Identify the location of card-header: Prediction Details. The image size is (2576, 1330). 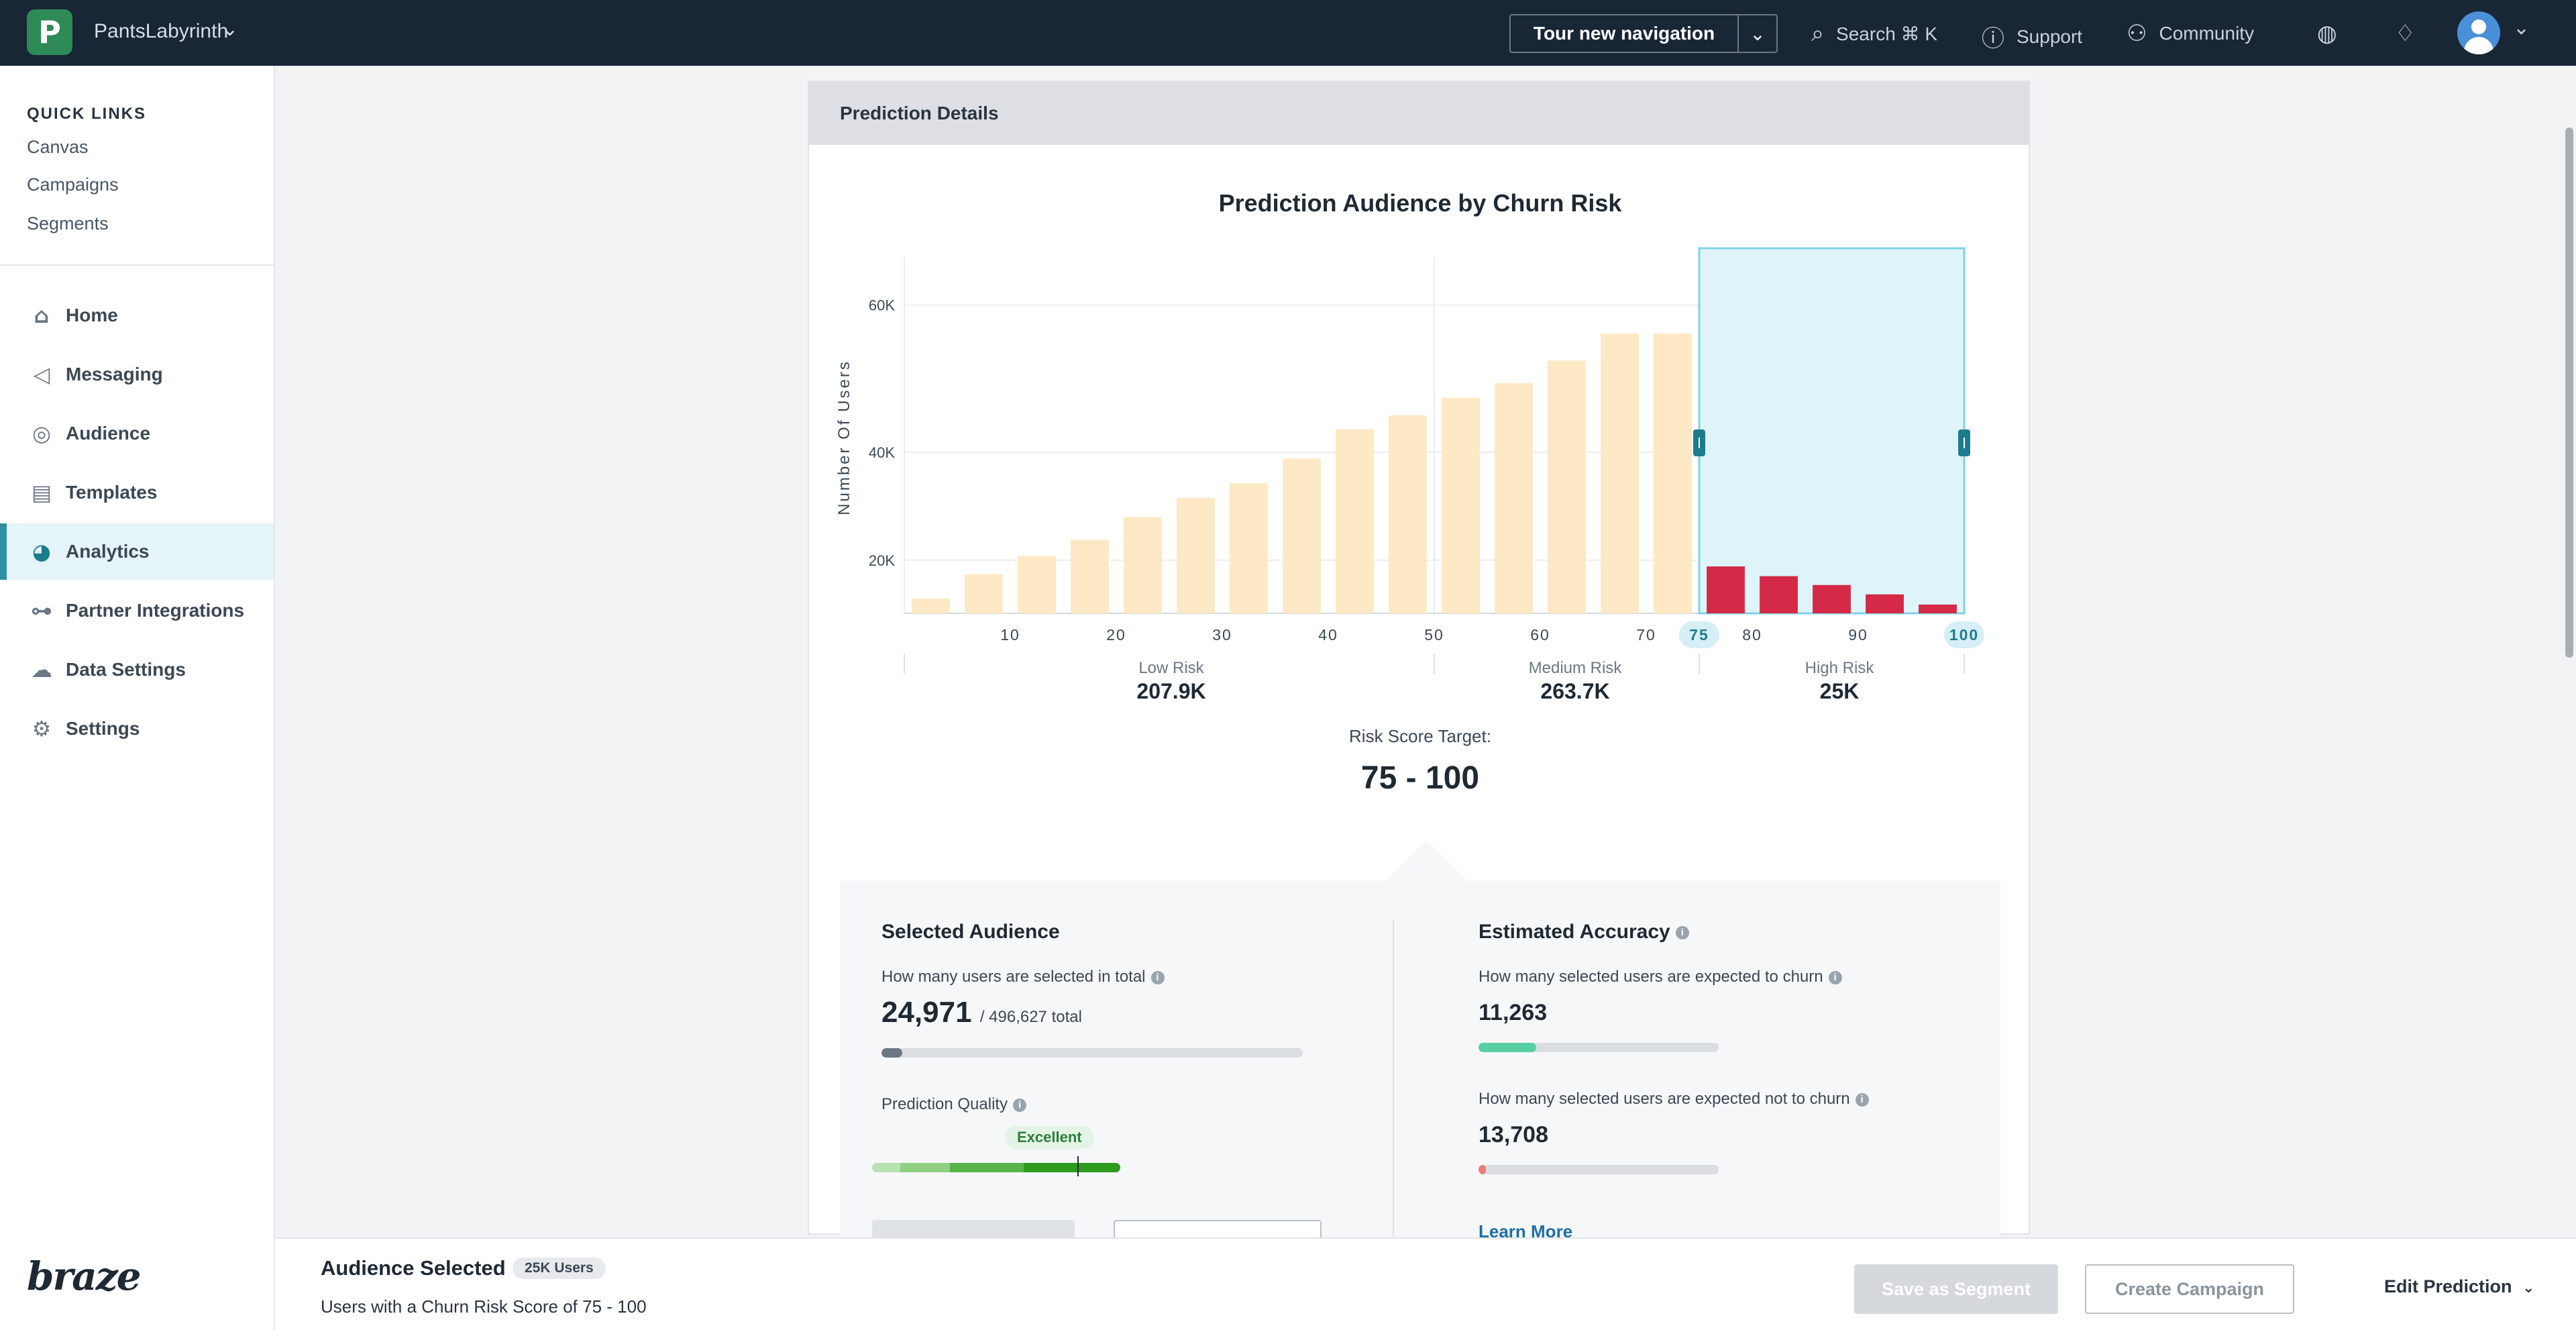
(1419, 113).